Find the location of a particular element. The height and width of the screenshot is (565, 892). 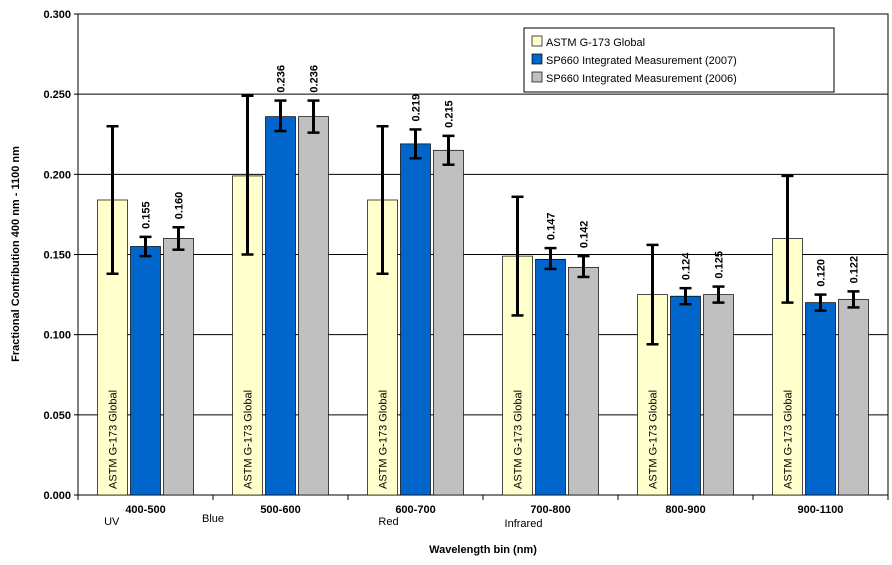

band-label: UV is located at coordinates (112, 522).